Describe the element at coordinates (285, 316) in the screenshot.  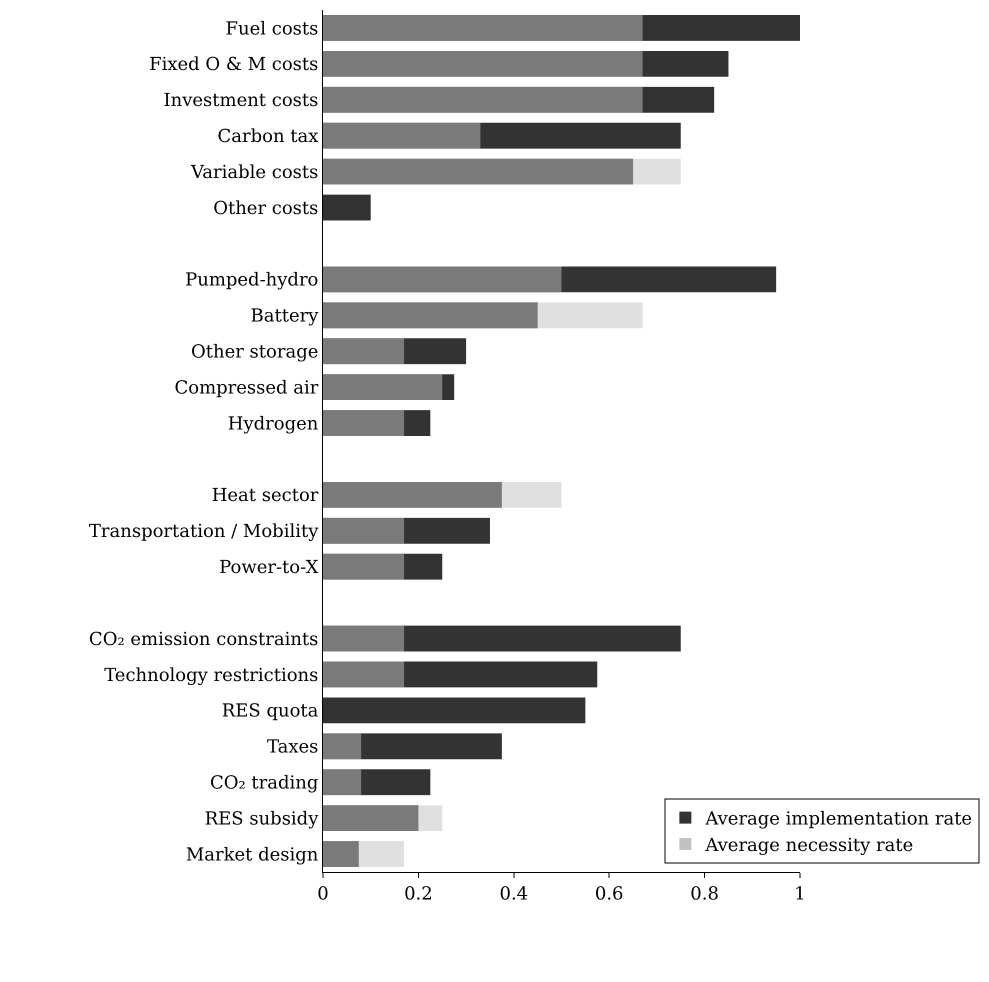
I see `y-tick-label: Battery` at that location.